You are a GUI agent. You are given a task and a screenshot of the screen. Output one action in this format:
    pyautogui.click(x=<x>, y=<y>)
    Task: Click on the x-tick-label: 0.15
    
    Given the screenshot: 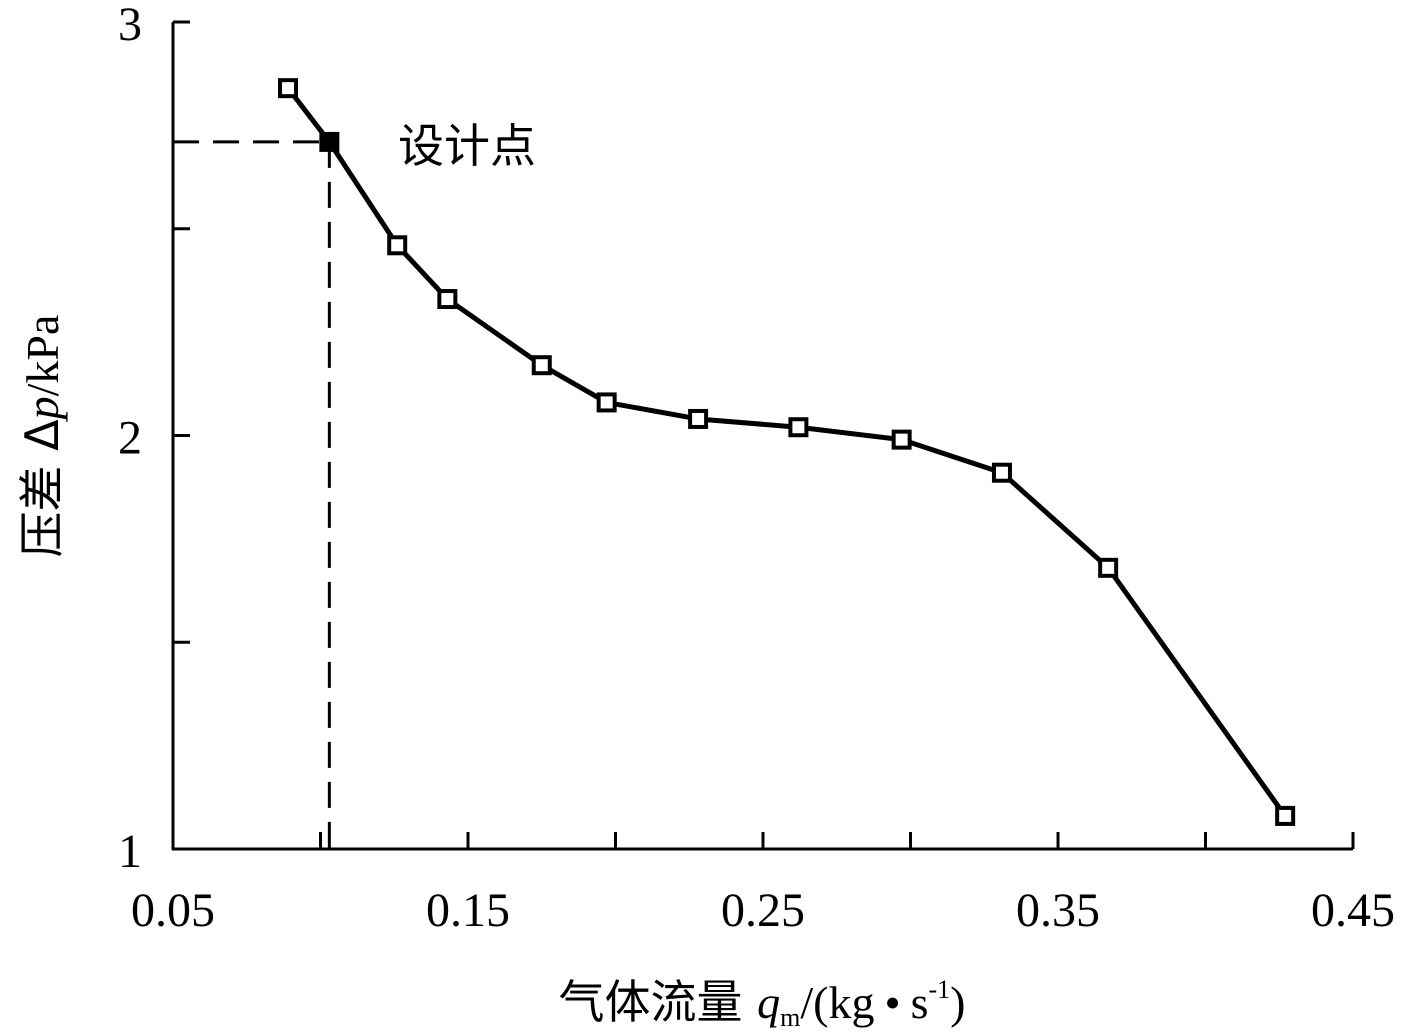 What is the action you would take?
    pyautogui.click(x=468, y=910)
    